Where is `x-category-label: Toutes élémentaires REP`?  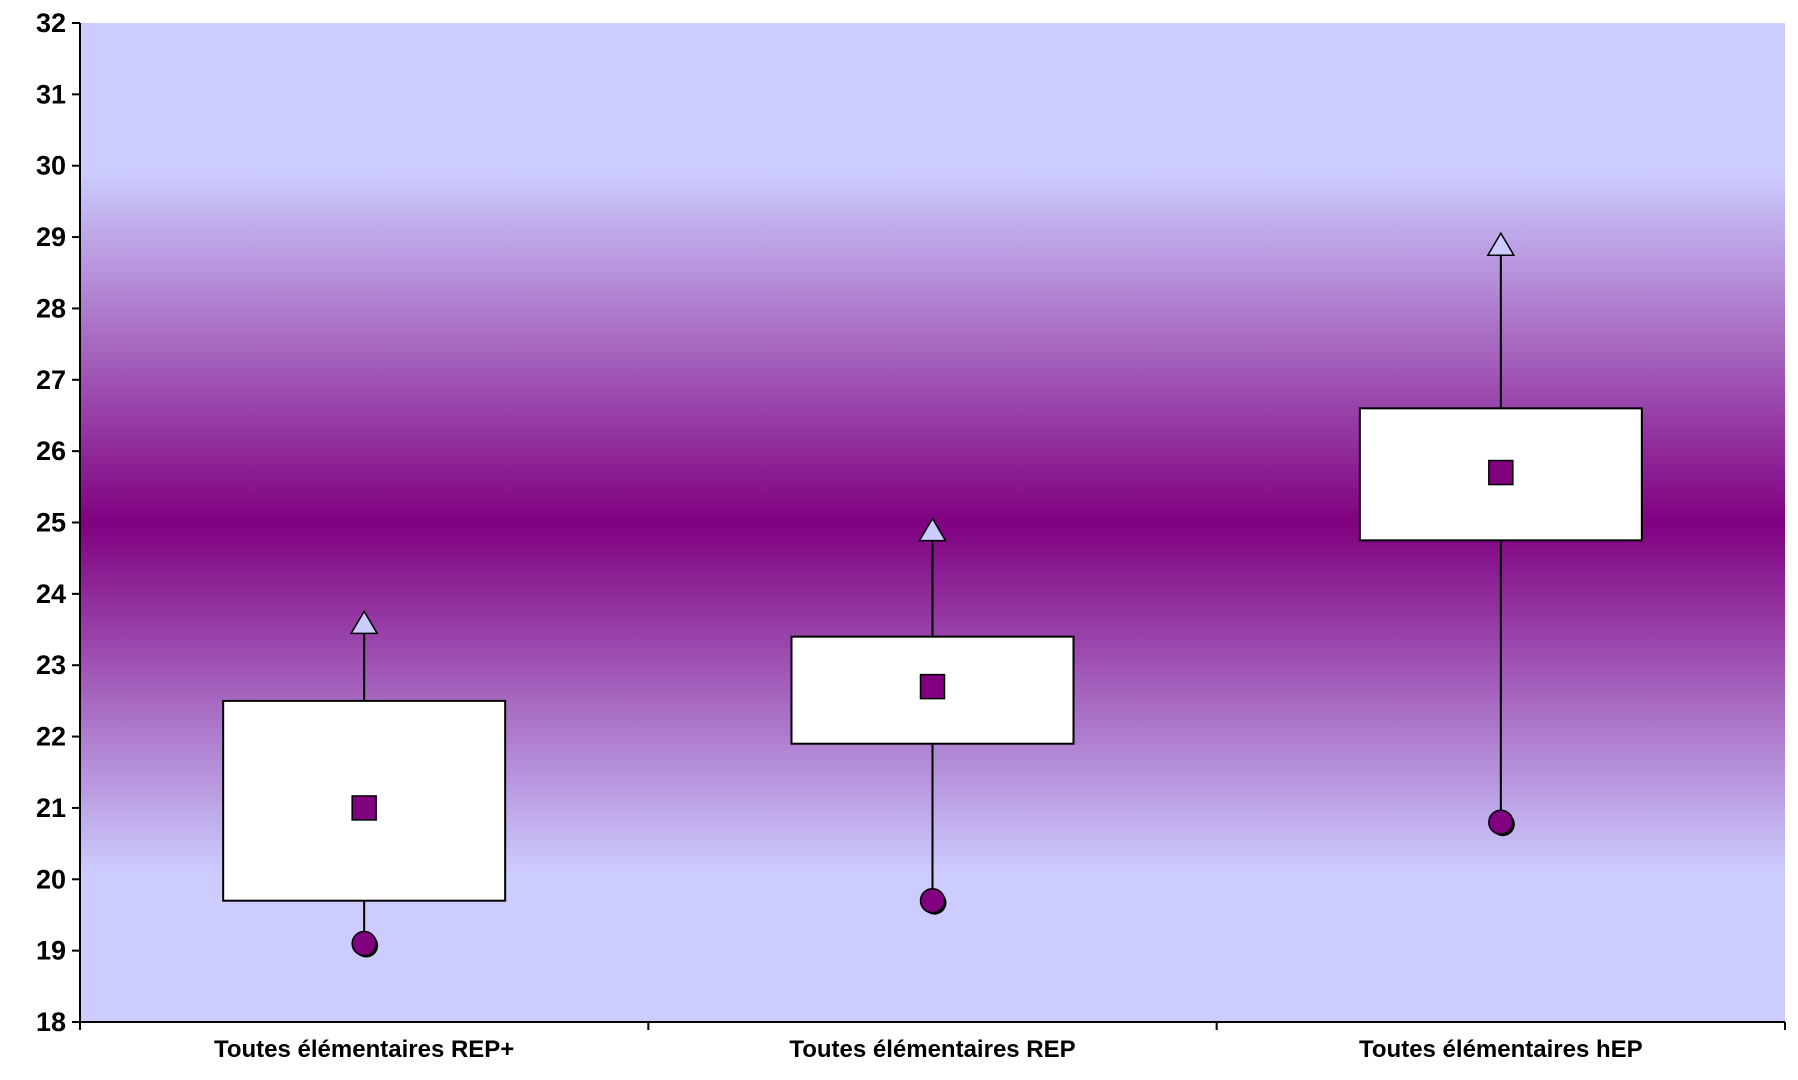
x-category-label: Toutes élémentaires REP is located at coordinates (932, 1049).